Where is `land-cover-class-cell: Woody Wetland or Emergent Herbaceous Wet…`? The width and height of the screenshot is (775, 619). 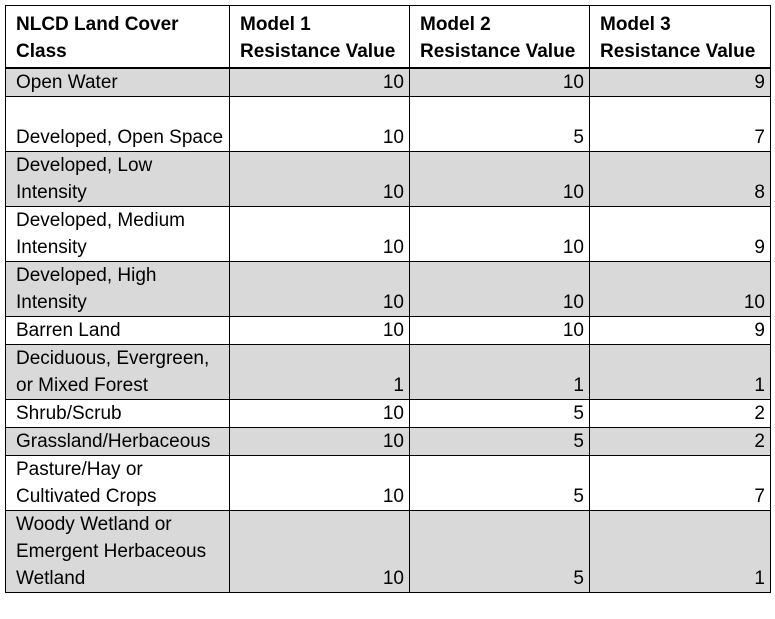 land-cover-class-cell: Woody Wetland or Emergent Herbaceous Wet… is located at coordinates (117, 551).